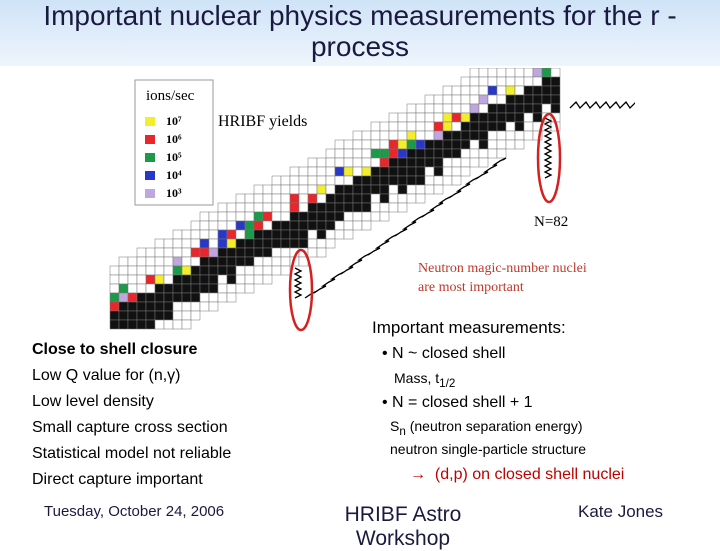 This screenshot has height=551, width=720. What do you see at coordinates (621, 511) in the screenshot?
I see `footer-author: Kate Jones` at bounding box center [621, 511].